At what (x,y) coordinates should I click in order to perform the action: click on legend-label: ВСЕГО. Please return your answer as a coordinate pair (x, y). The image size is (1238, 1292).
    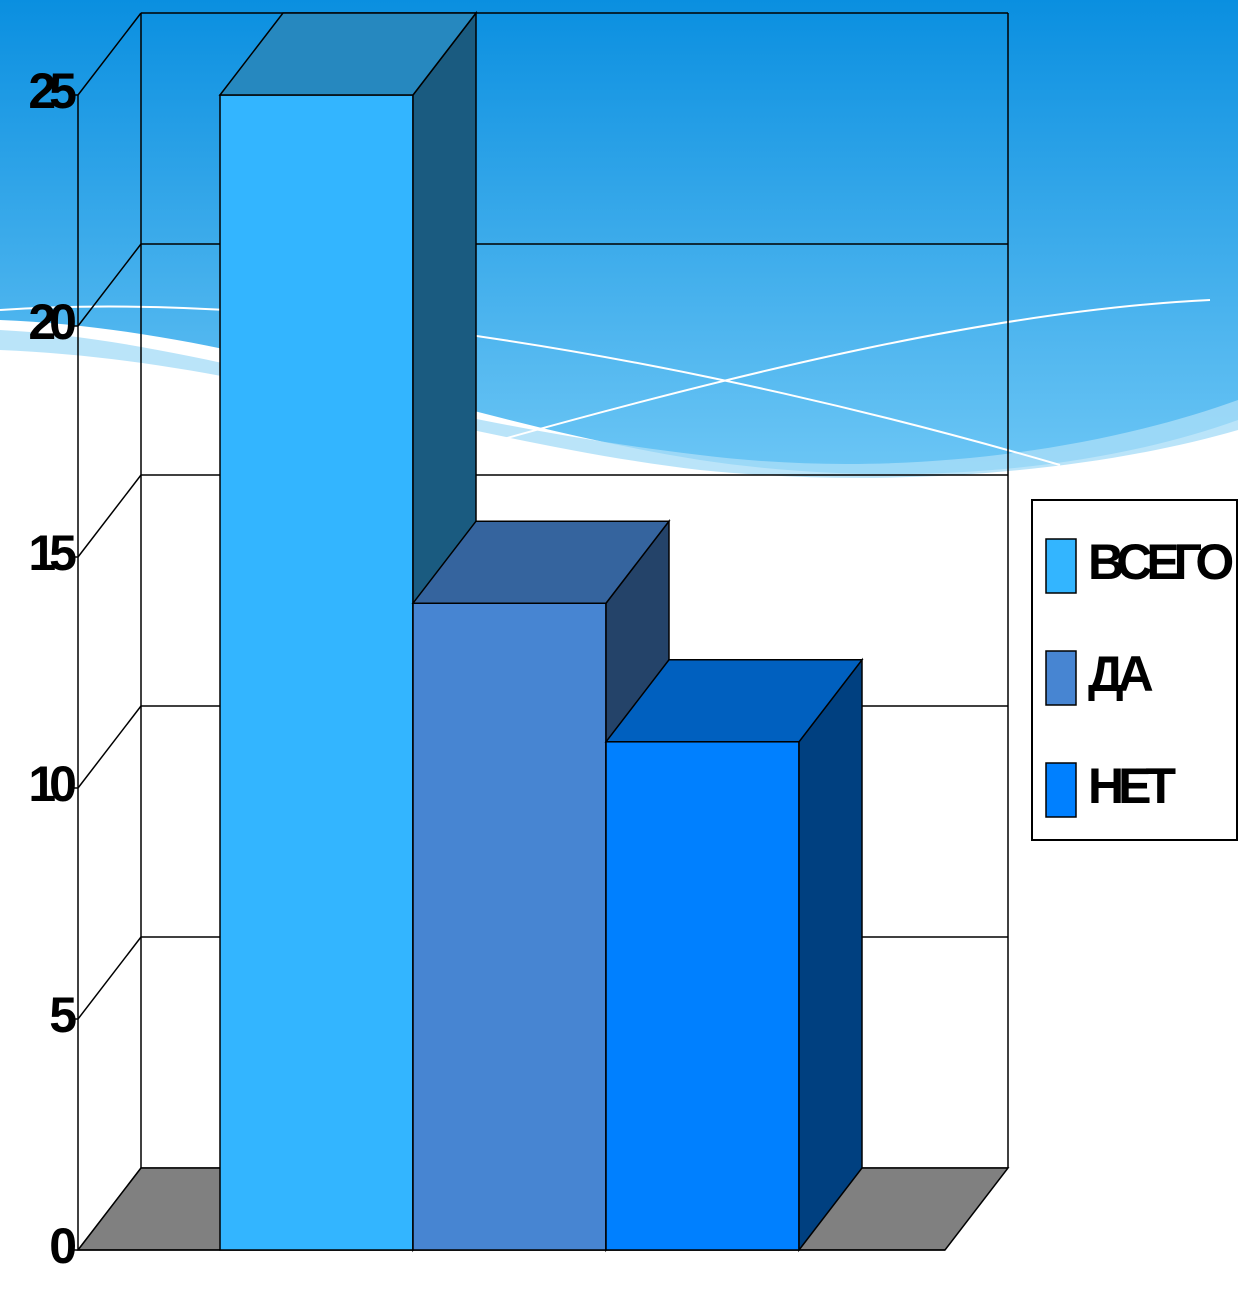
    Looking at the image, I should click on (1160, 562).